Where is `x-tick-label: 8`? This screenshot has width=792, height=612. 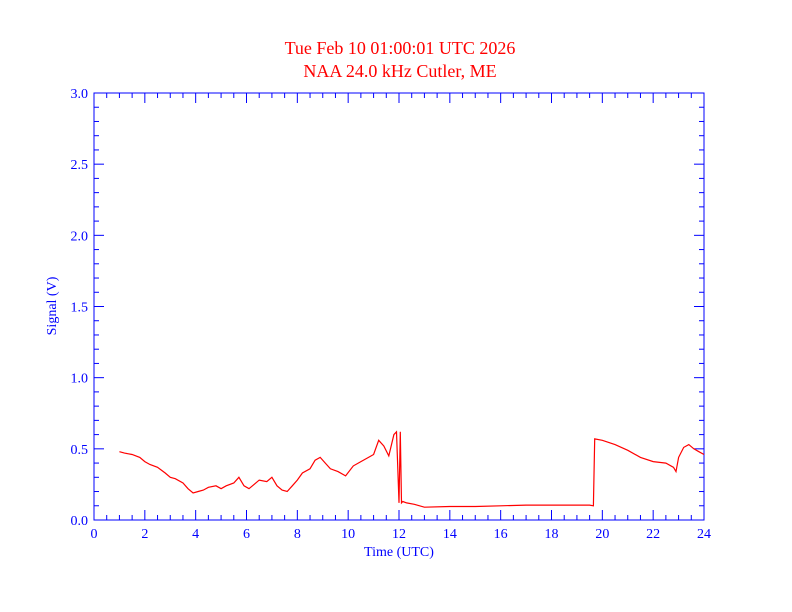
x-tick-label: 8 is located at coordinates (297, 534).